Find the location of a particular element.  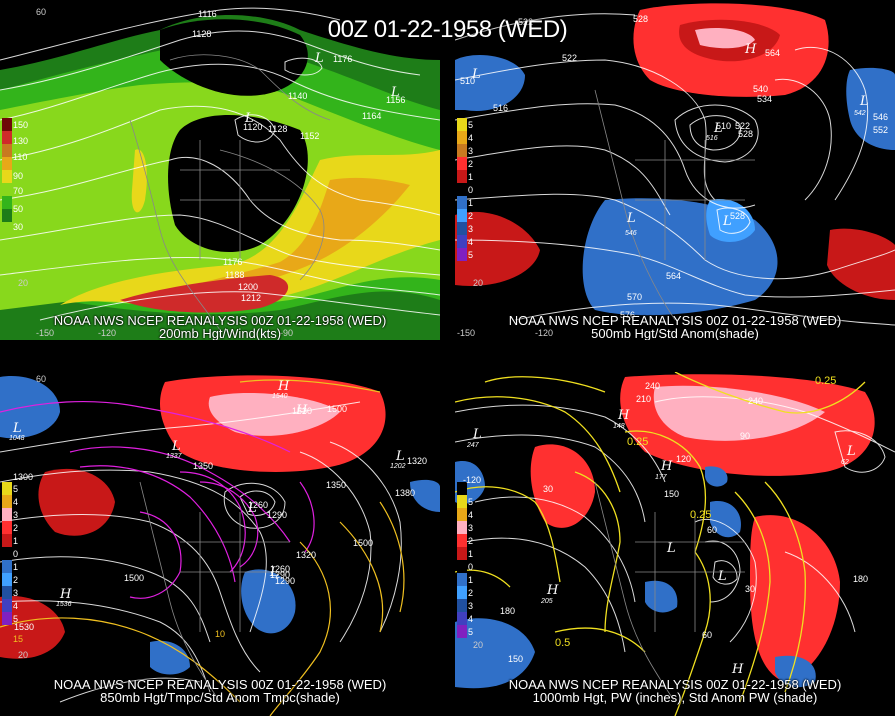

lat-lon-ticks: 60 -150 -120 -90 20 is located at coordinates (155, 172).